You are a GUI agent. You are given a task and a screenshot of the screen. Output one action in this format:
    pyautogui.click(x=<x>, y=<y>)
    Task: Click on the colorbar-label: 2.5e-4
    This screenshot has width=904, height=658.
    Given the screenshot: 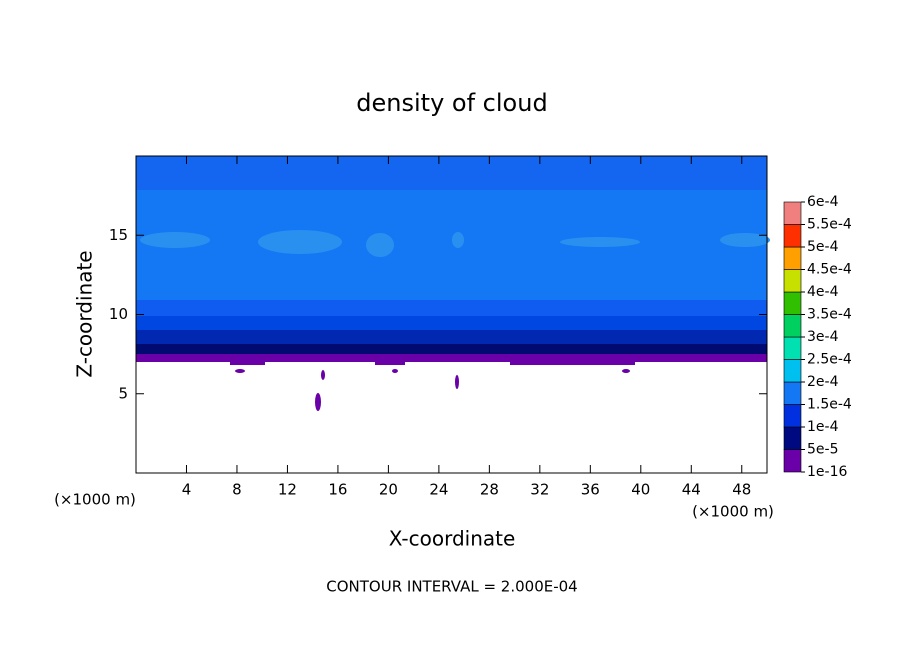 What is the action you would take?
    pyautogui.click(x=829, y=360)
    